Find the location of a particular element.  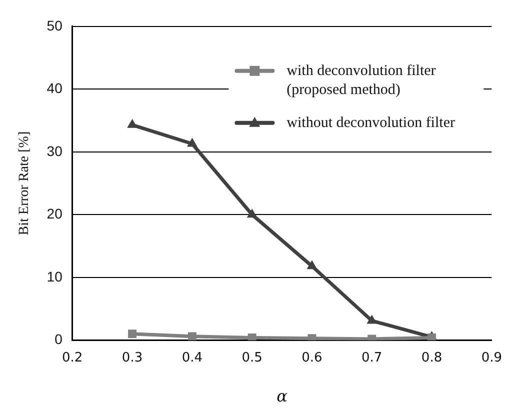

x-tick-label: 0.9 is located at coordinates (491, 358).